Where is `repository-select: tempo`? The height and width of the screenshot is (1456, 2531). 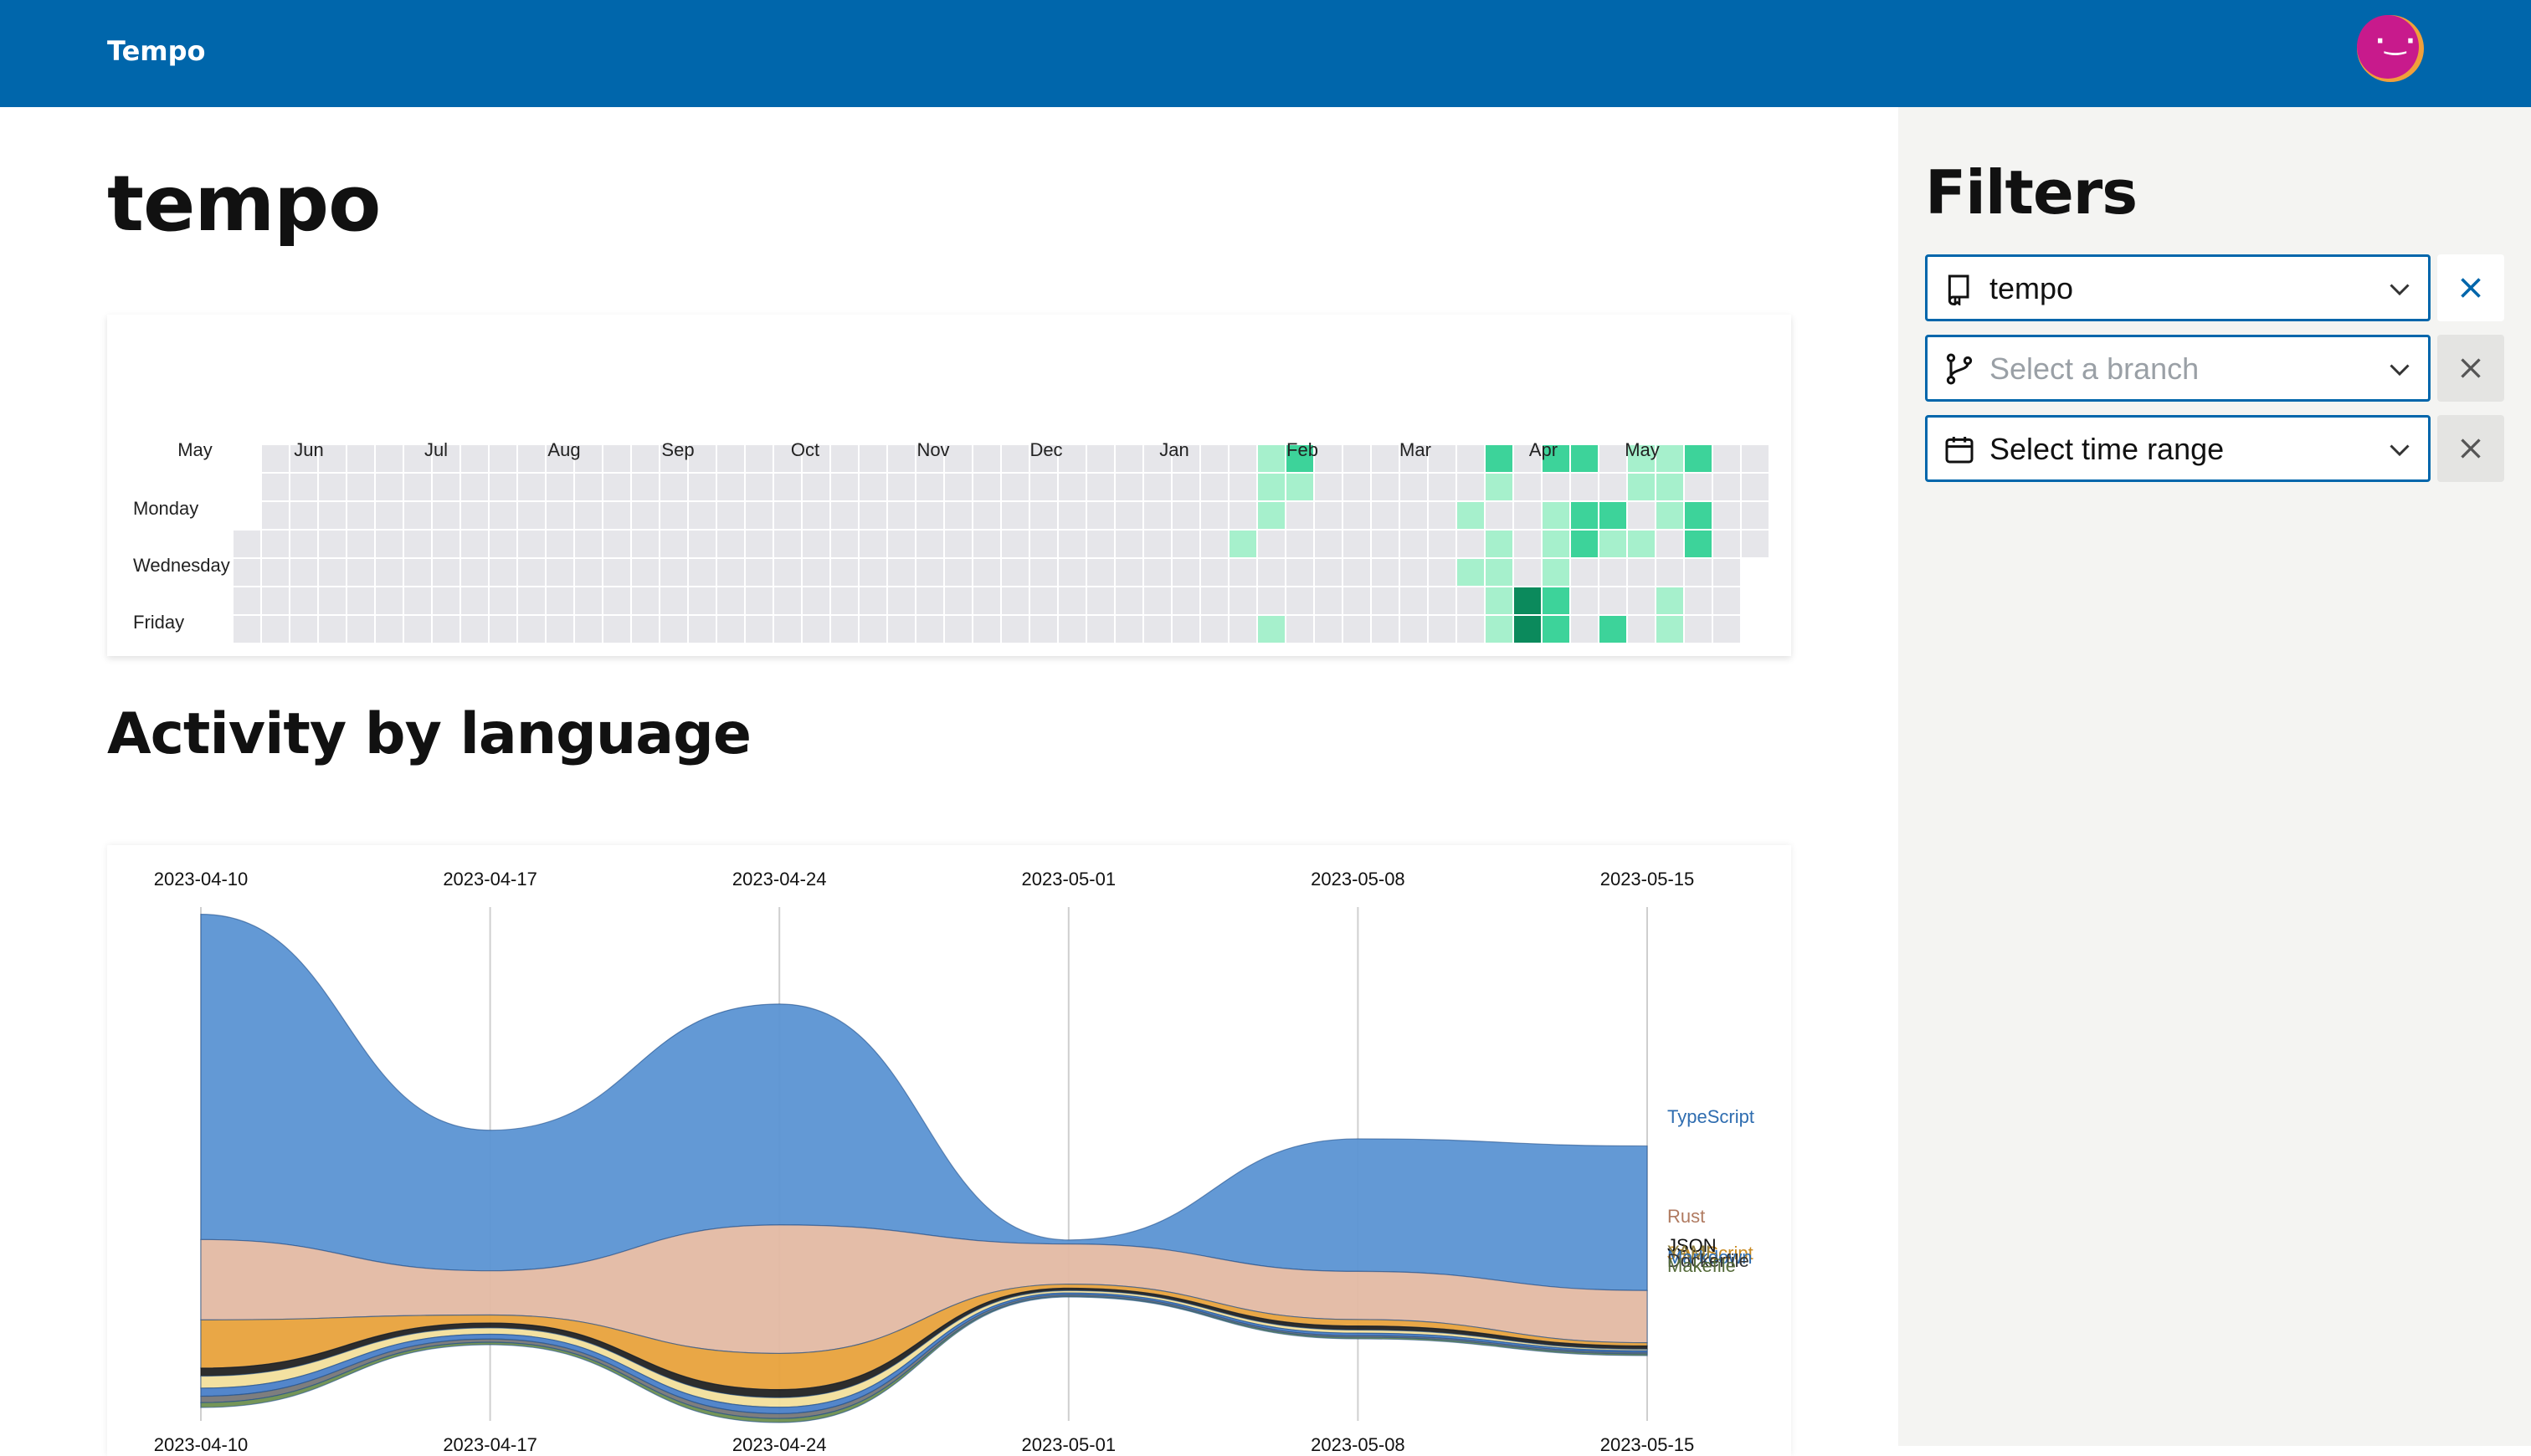 repository-select: tempo is located at coordinates (2178, 287).